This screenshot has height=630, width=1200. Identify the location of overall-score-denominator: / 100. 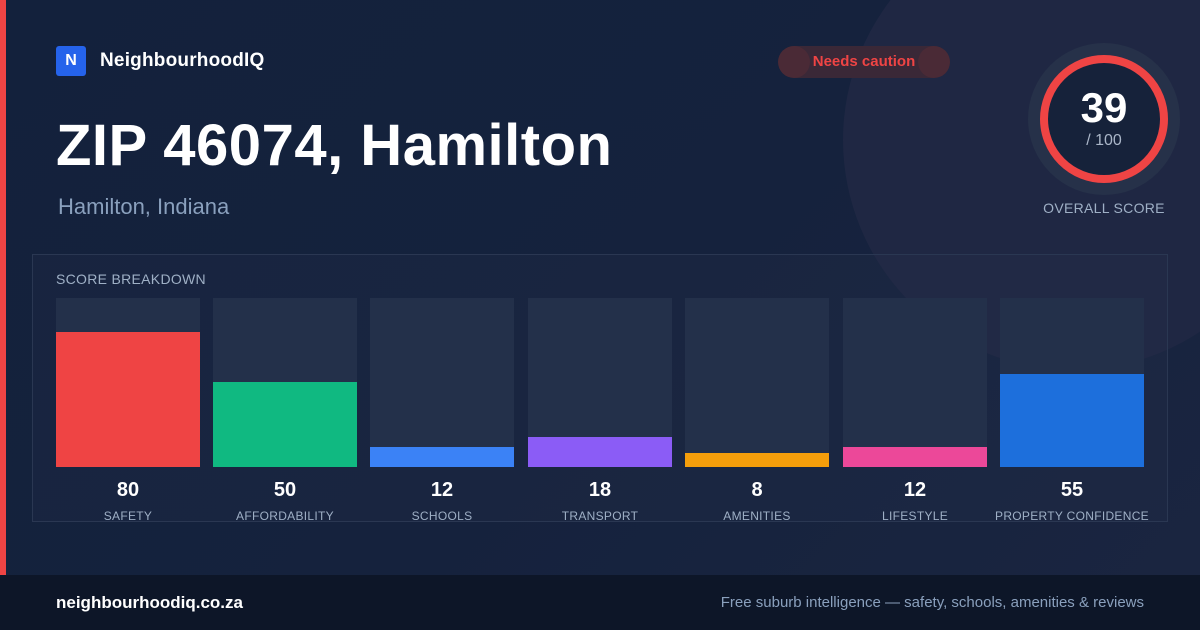
(1104, 140).